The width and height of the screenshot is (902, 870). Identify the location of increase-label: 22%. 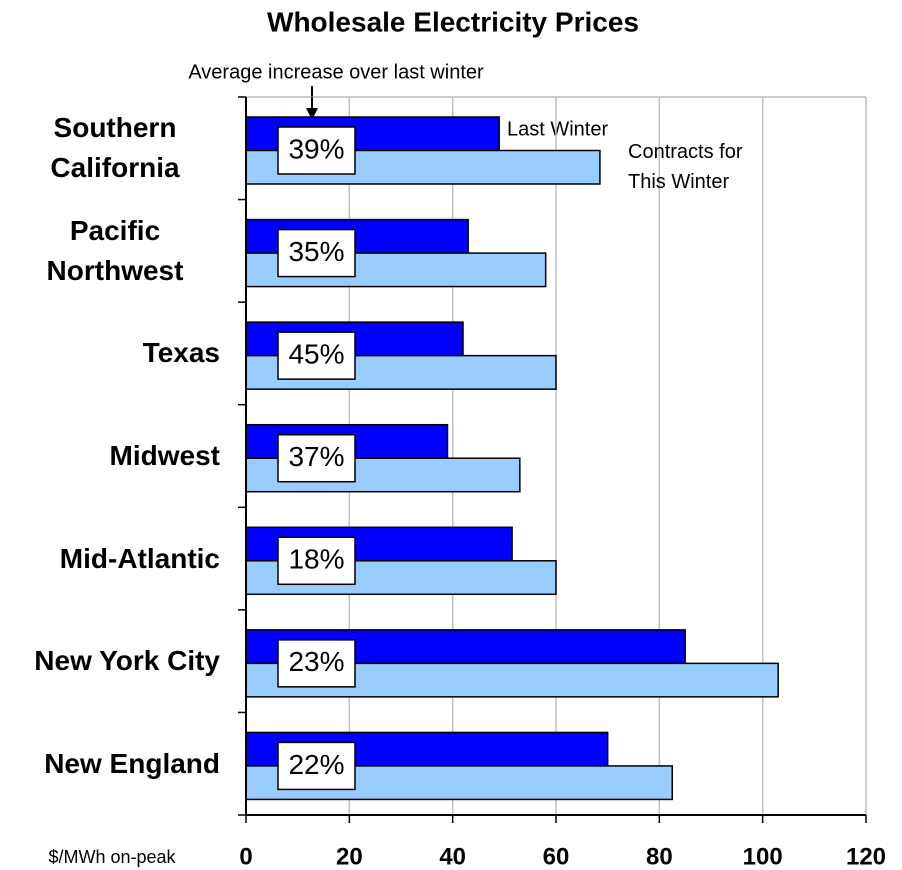
(316, 764).